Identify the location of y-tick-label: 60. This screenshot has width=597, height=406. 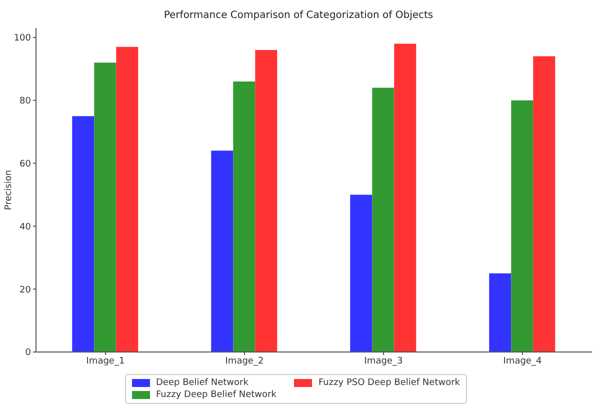
(26, 164).